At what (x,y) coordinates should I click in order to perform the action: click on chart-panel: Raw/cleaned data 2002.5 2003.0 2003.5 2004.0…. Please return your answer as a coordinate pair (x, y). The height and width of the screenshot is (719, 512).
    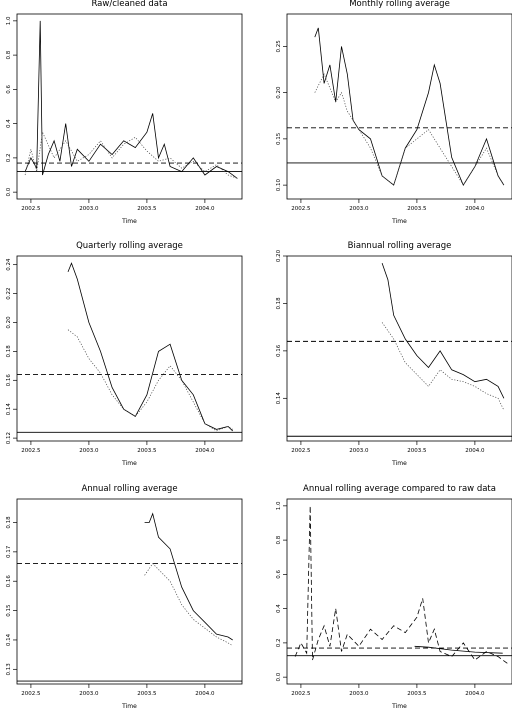
    Looking at the image, I should click on (124, 112).